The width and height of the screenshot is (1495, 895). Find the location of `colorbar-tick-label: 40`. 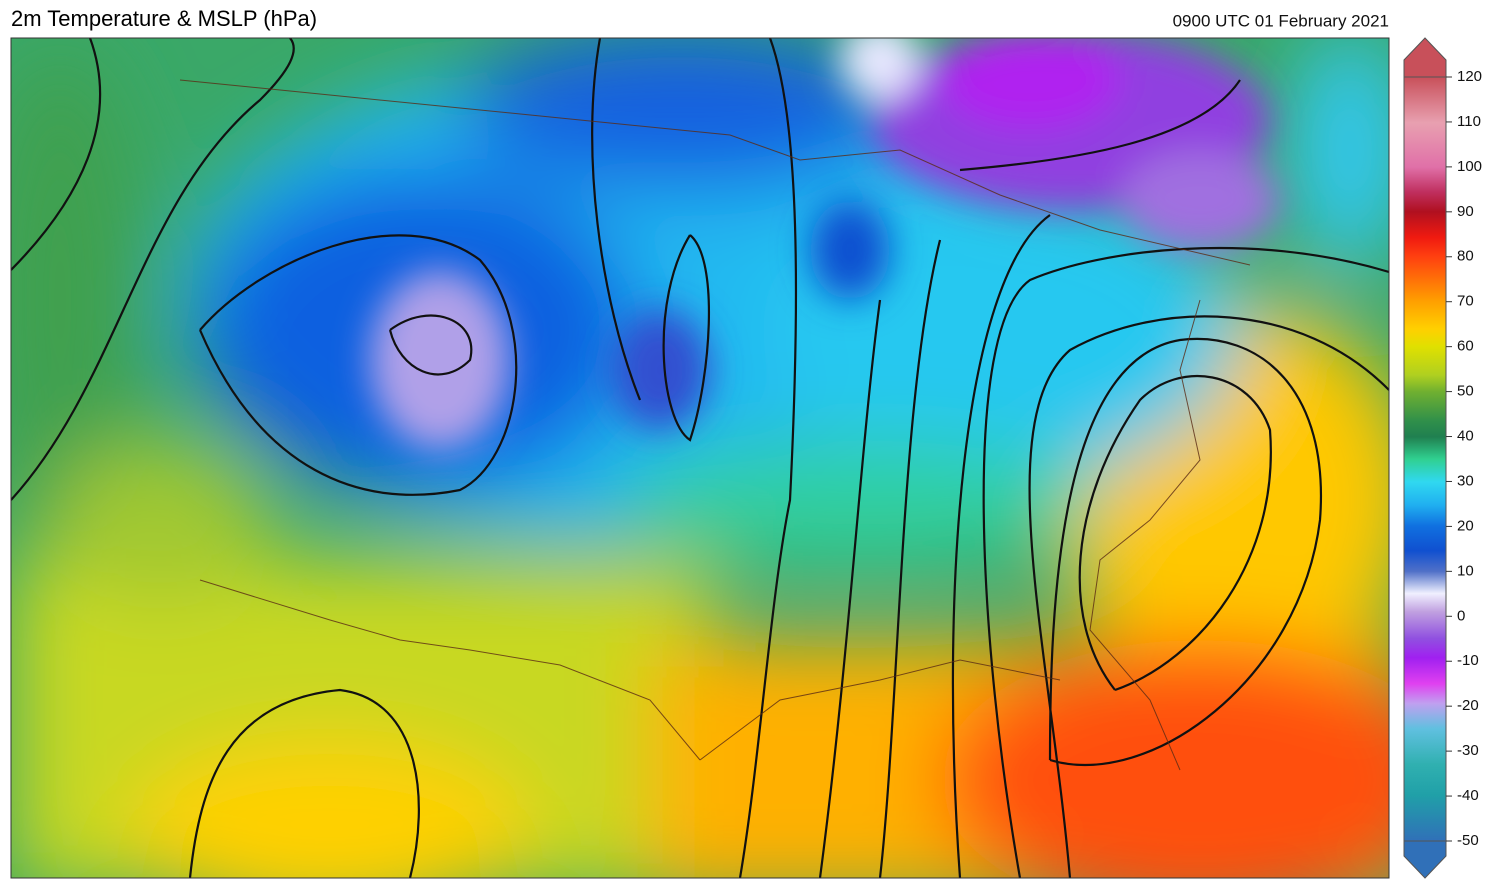

colorbar-tick-label: 40 is located at coordinates (1465, 435).